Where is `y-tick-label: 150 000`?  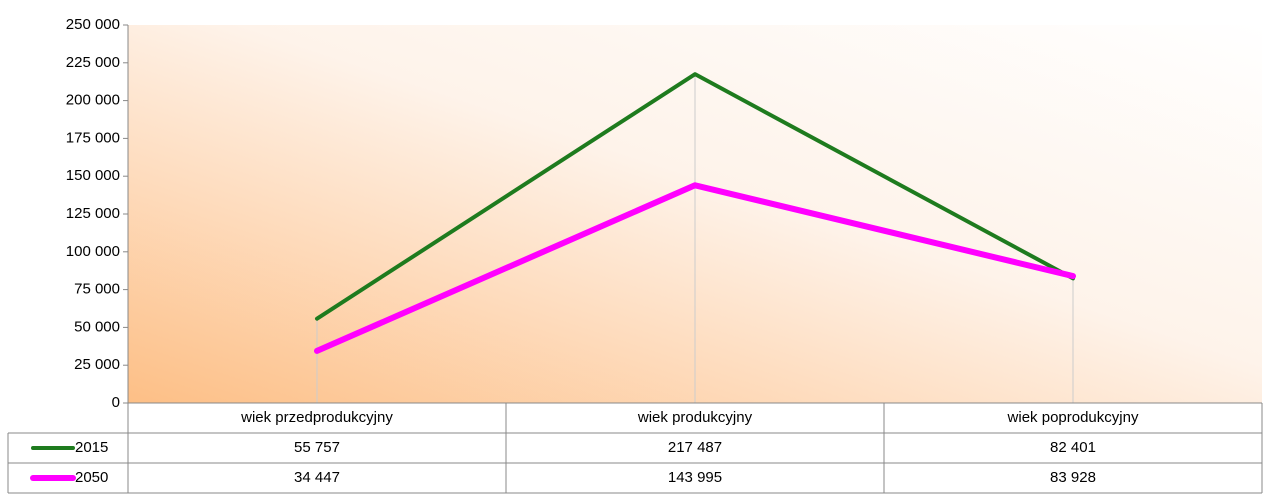
y-tick-label: 150 000 is located at coordinates (93, 175).